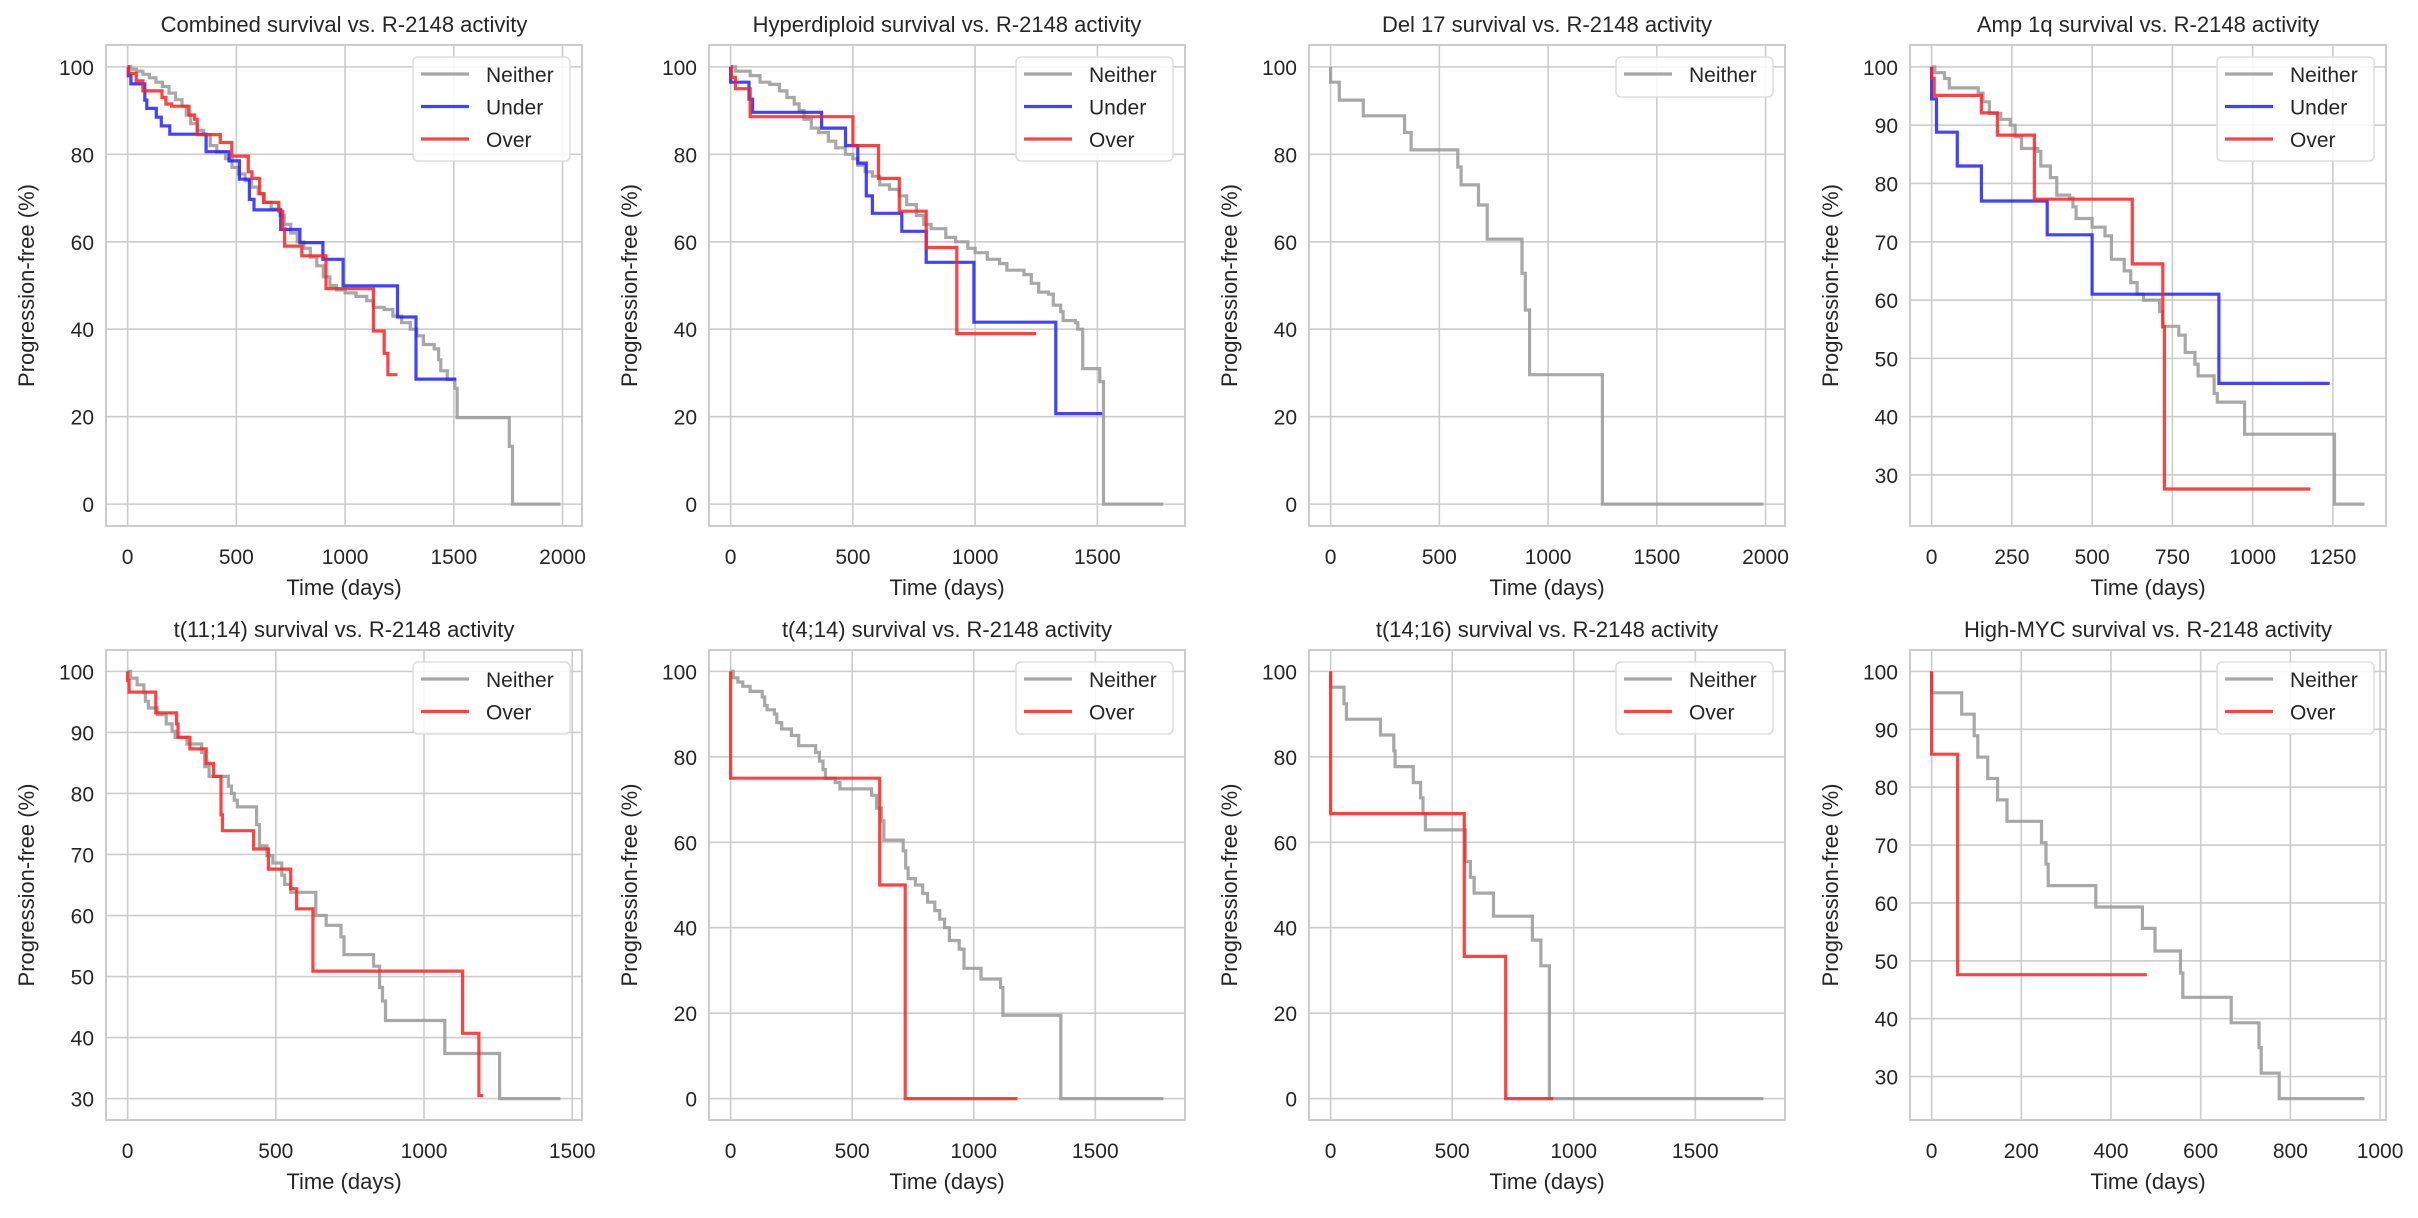 Image resolution: width=2418 pixels, height=1218 pixels. What do you see at coordinates (947, 629) in the screenshot?
I see `subplot-title: t(4;14) survival vs. R-2148 activity` at bounding box center [947, 629].